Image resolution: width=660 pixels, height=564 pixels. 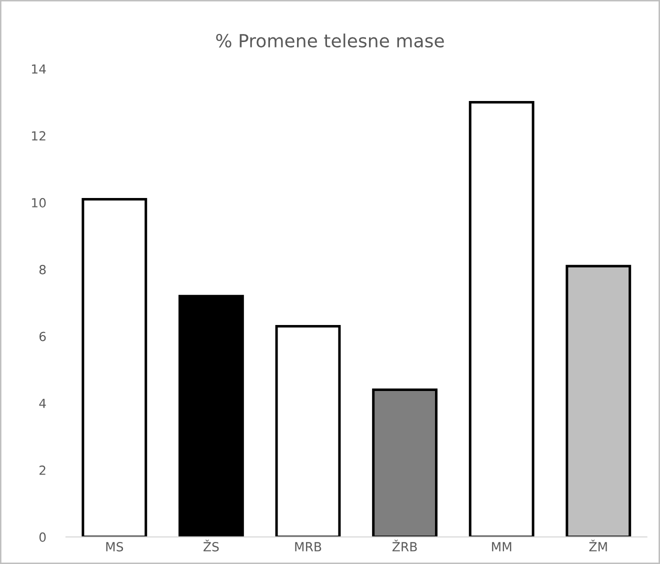 I want to click on y-tick-label: 12, so click(x=39, y=135).